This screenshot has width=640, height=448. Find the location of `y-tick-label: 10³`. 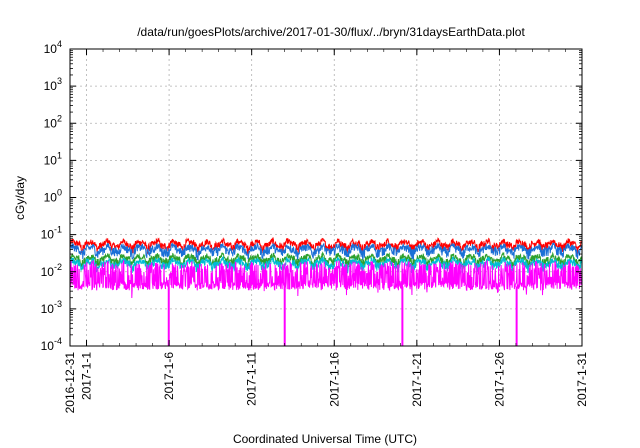

y-tick-label: 10³ is located at coordinates (53, 84).